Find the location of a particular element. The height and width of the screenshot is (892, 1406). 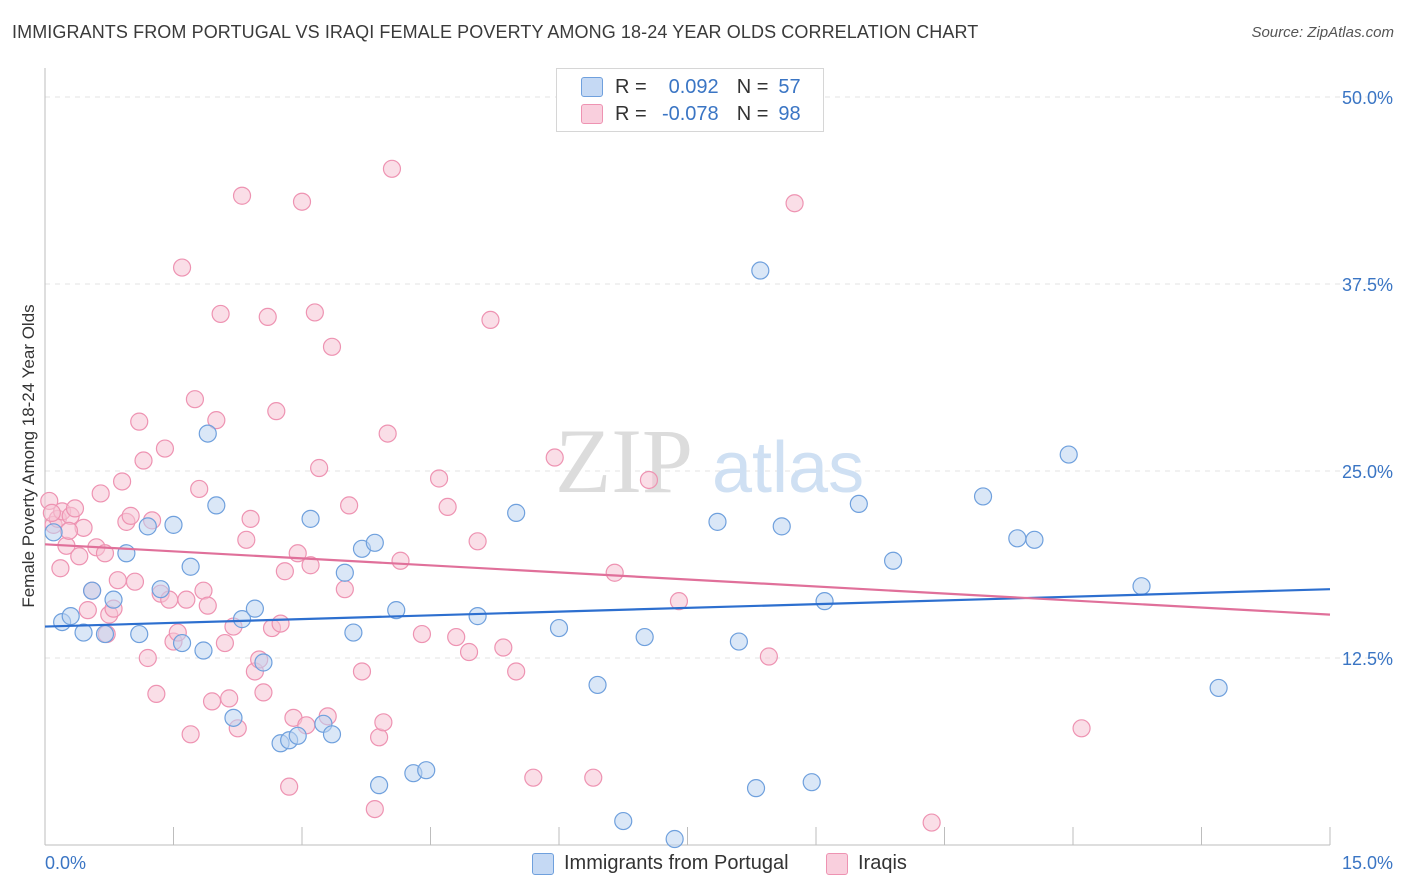

y-axis-label: Female Poverty Among 18-24 Year Olds is located at coordinates (28, 455).